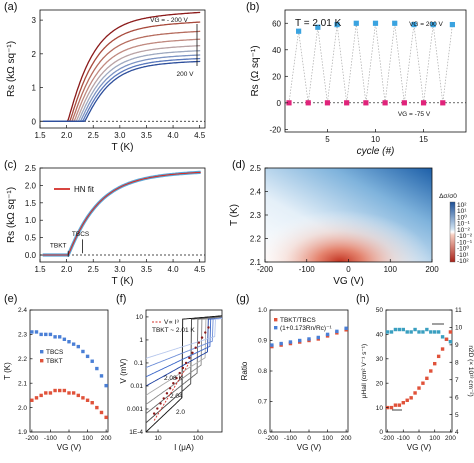  I want to click on x-tick-label: 1.5, so click(40, 135).